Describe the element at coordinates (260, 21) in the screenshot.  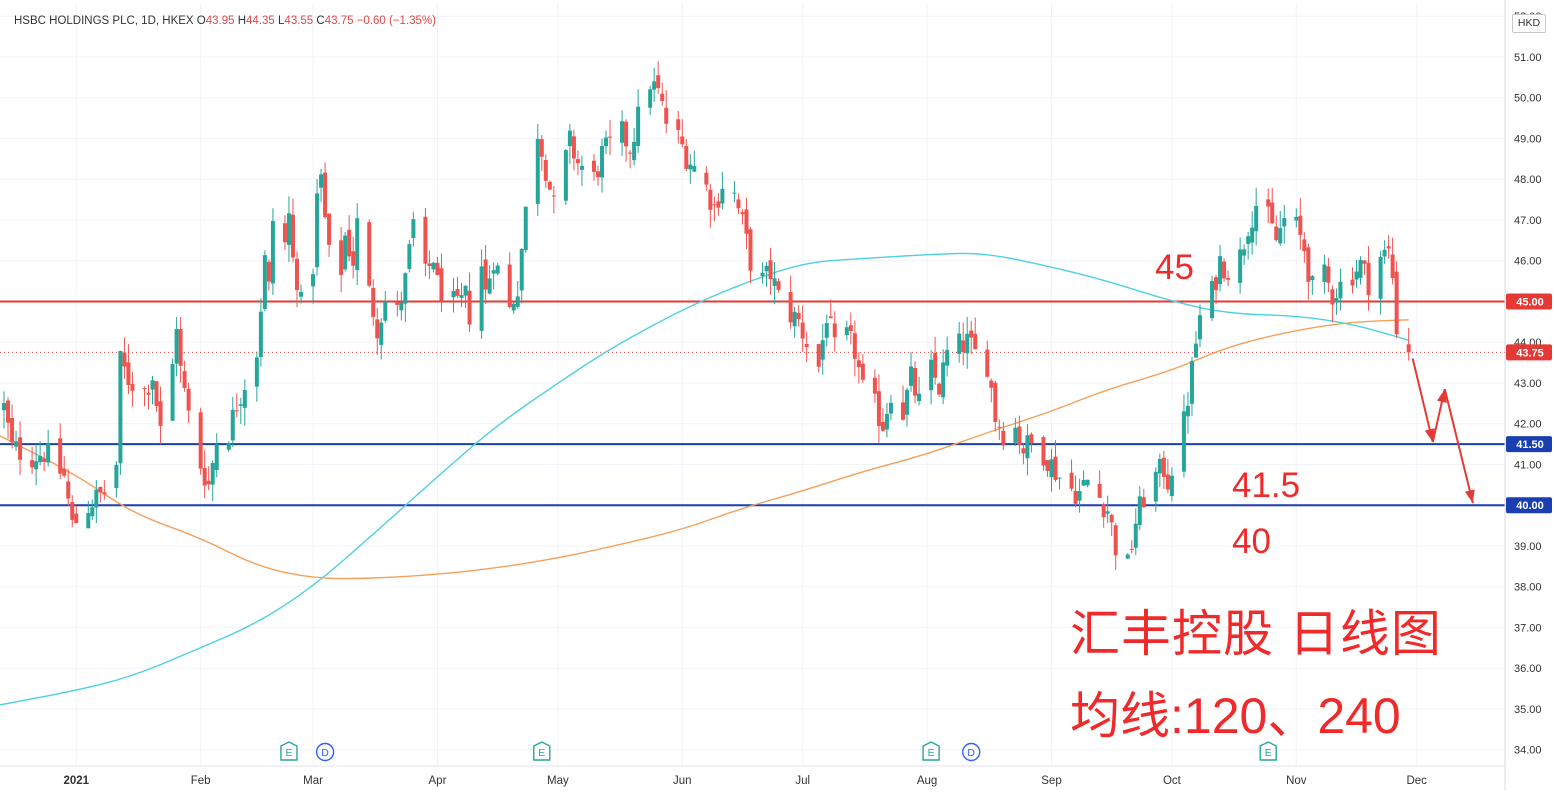
I see `high-value: 44.35` at that location.